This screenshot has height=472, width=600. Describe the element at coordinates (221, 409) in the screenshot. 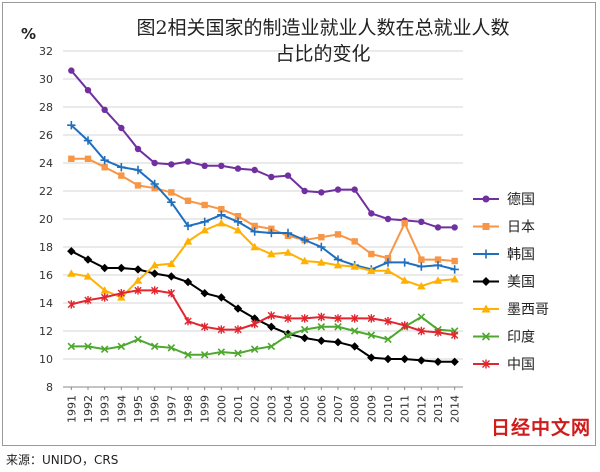

I see `x-tick-label: 2000` at that location.